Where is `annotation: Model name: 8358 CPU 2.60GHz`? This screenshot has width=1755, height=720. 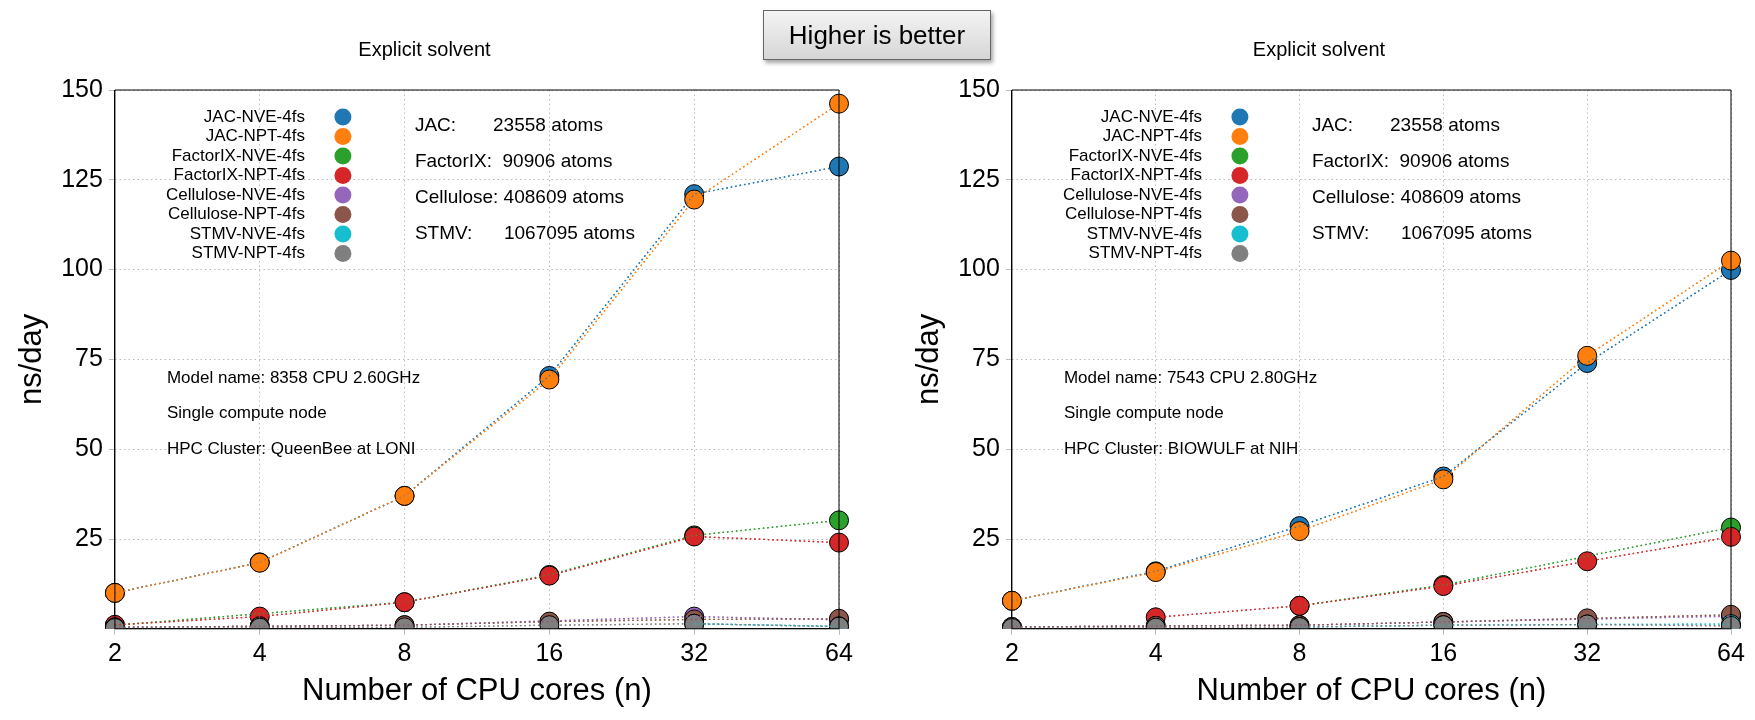 annotation: Model name: 8358 CPU 2.60GHz is located at coordinates (293, 377).